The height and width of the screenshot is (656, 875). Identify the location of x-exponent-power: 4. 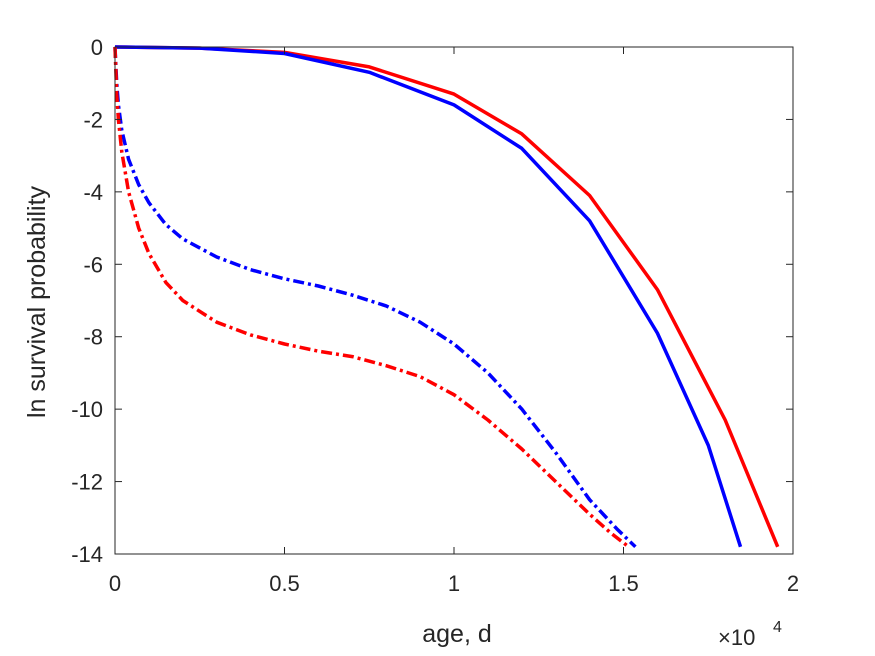
(777, 627).